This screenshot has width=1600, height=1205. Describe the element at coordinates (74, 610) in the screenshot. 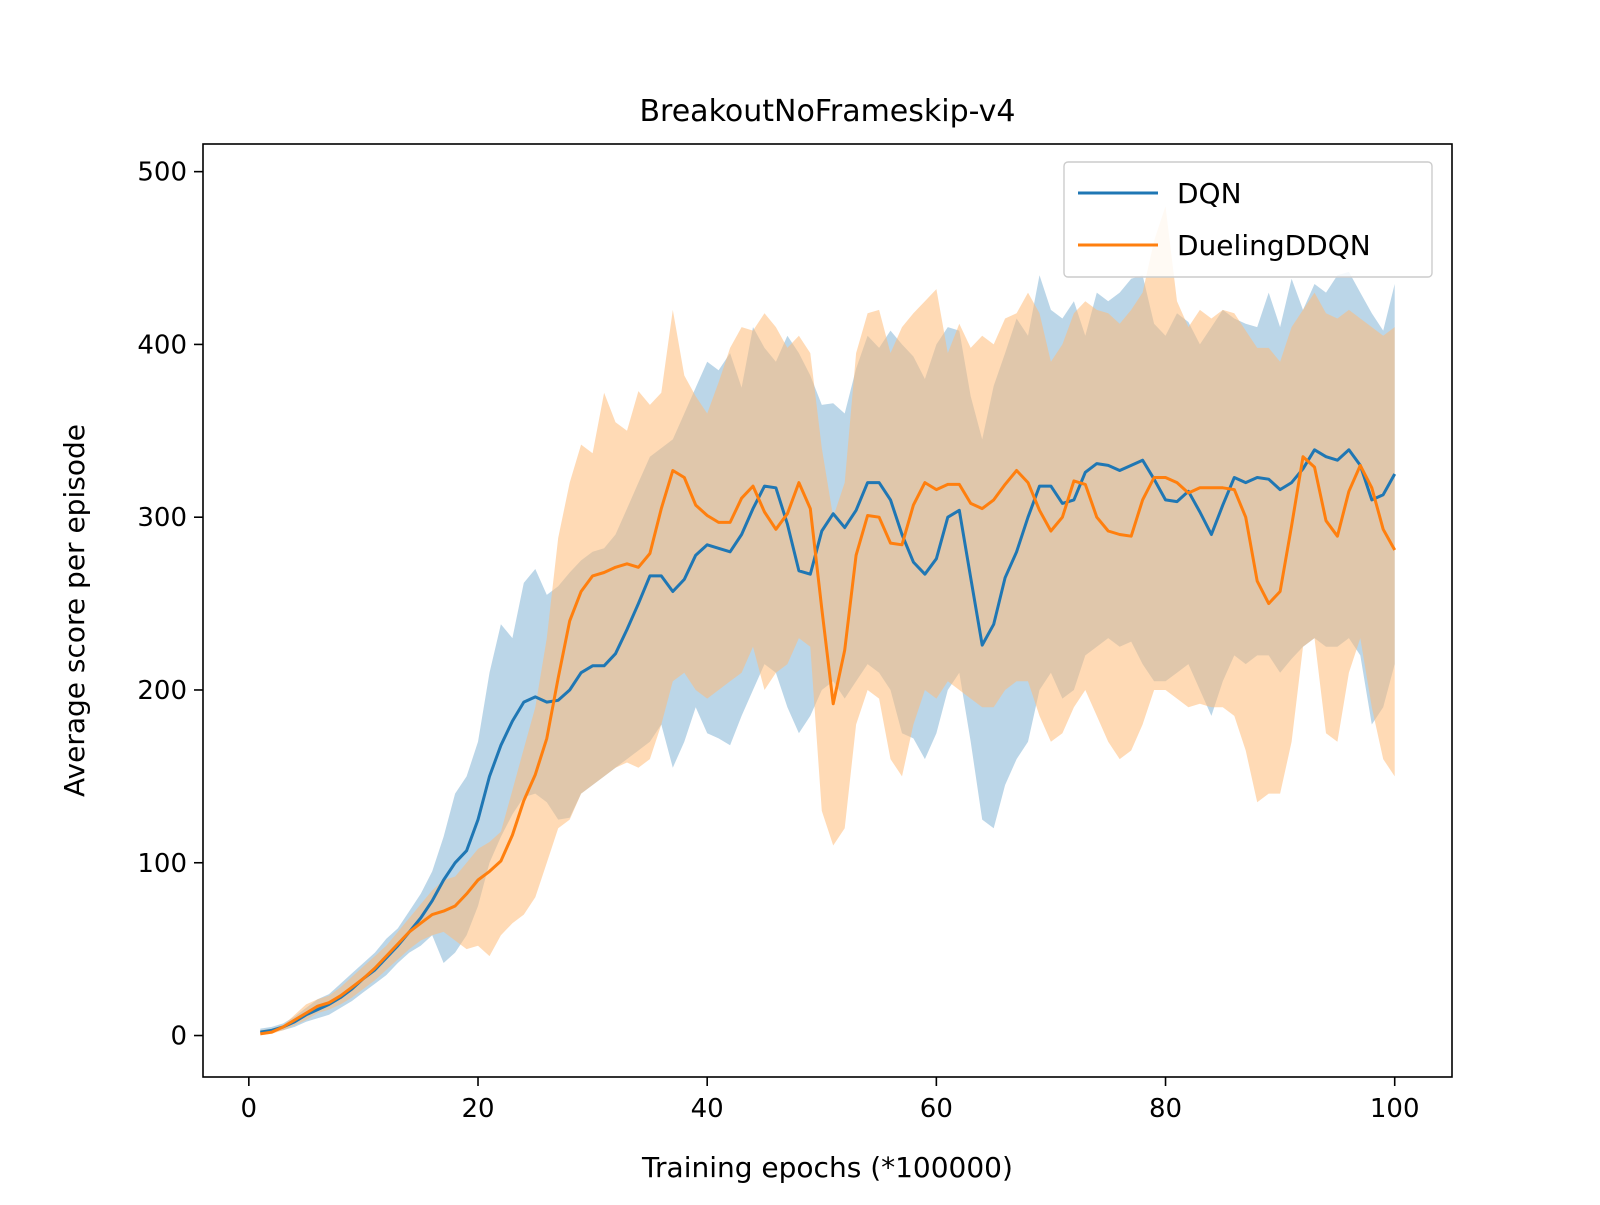

I see `y-axis-label: Average score per episode` at that location.